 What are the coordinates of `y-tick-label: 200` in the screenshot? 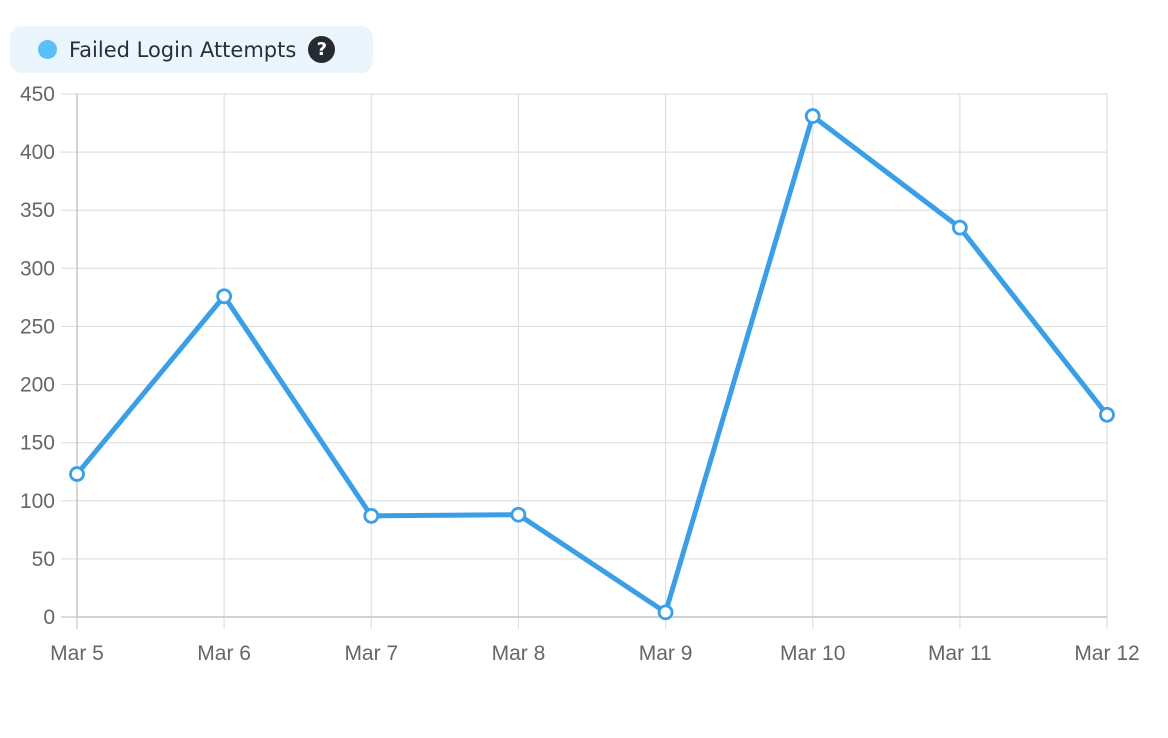 It's located at (37, 385).